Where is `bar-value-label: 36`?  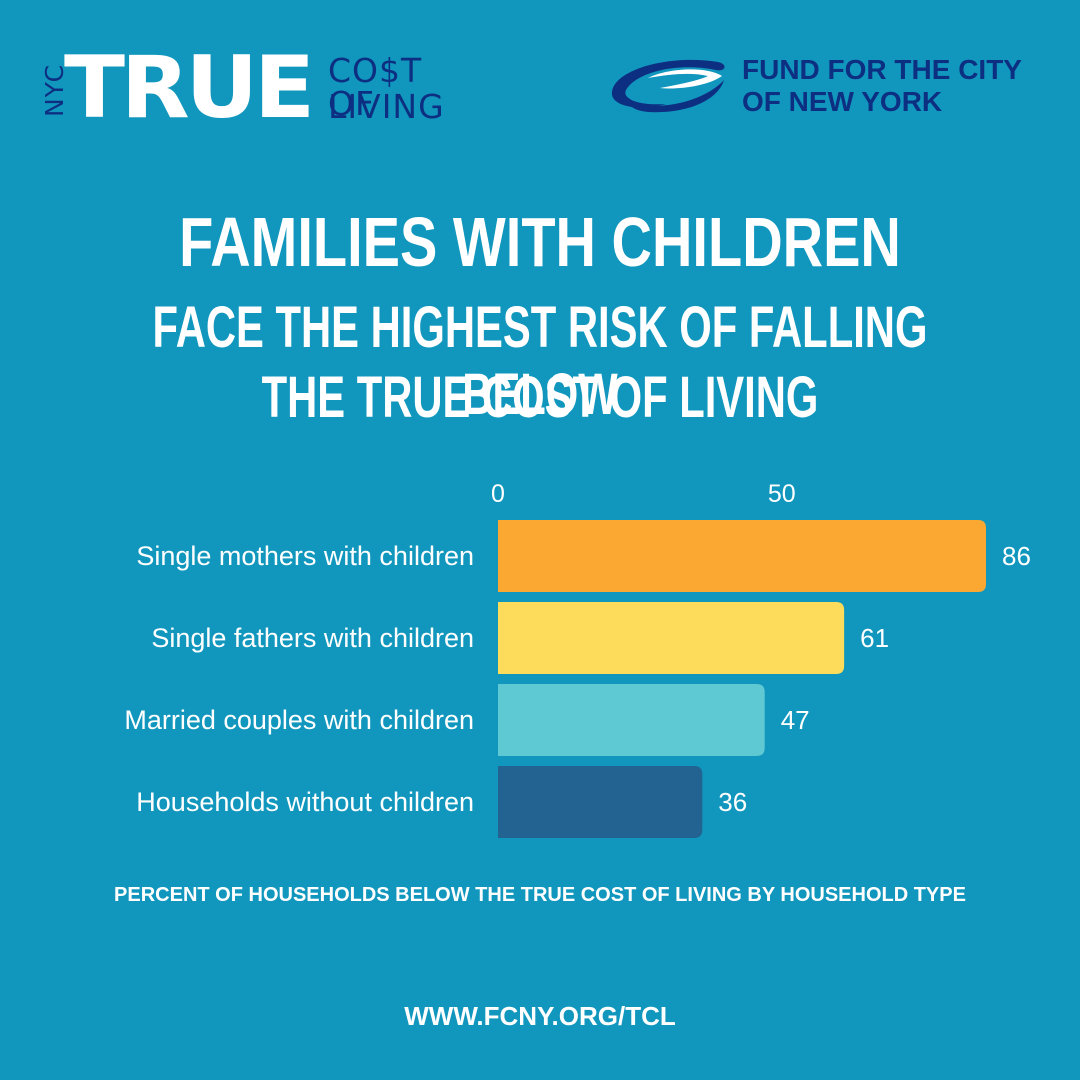 bar-value-label: 36 is located at coordinates (732, 802).